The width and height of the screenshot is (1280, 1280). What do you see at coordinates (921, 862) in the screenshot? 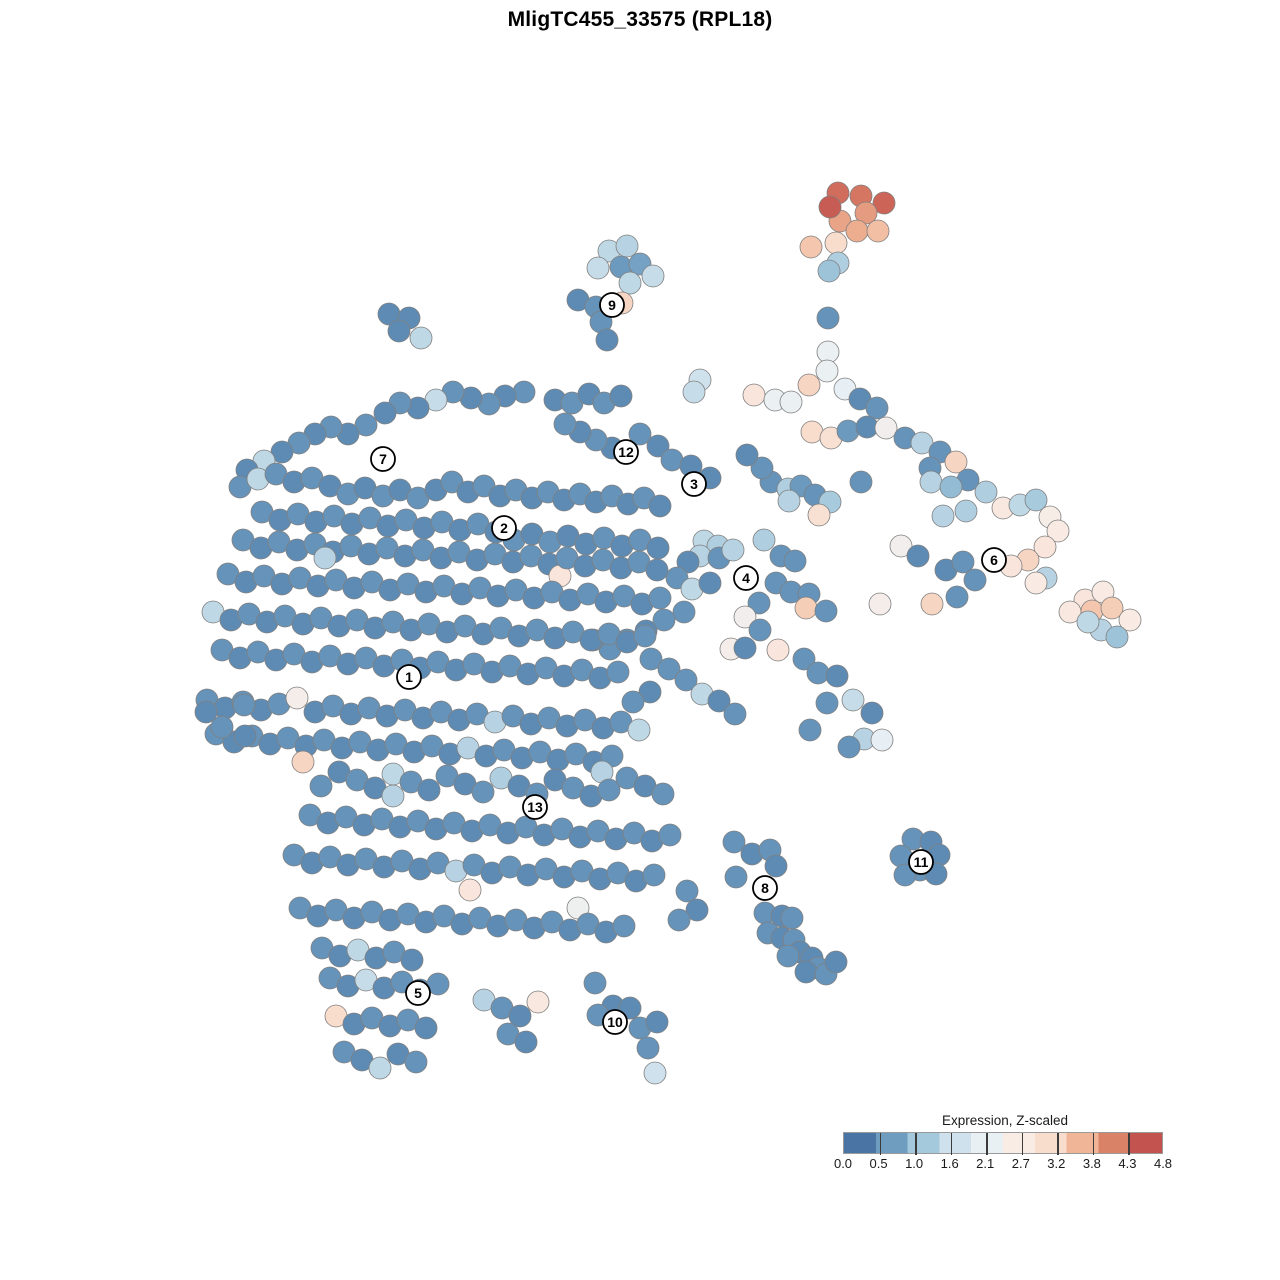
I see `cluster-label-11: 11` at bounding box center [921, 862].